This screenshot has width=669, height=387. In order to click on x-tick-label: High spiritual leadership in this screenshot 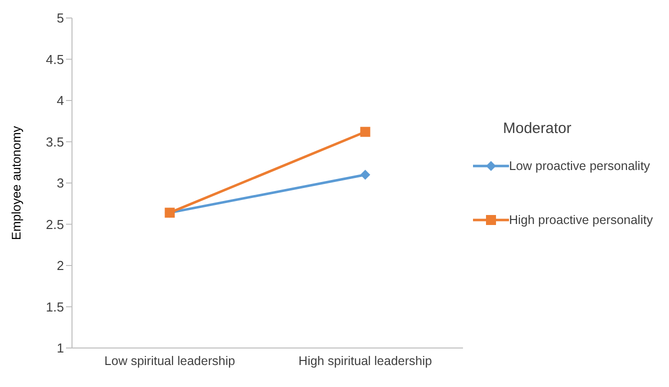, I will do `click(365, 361)`.